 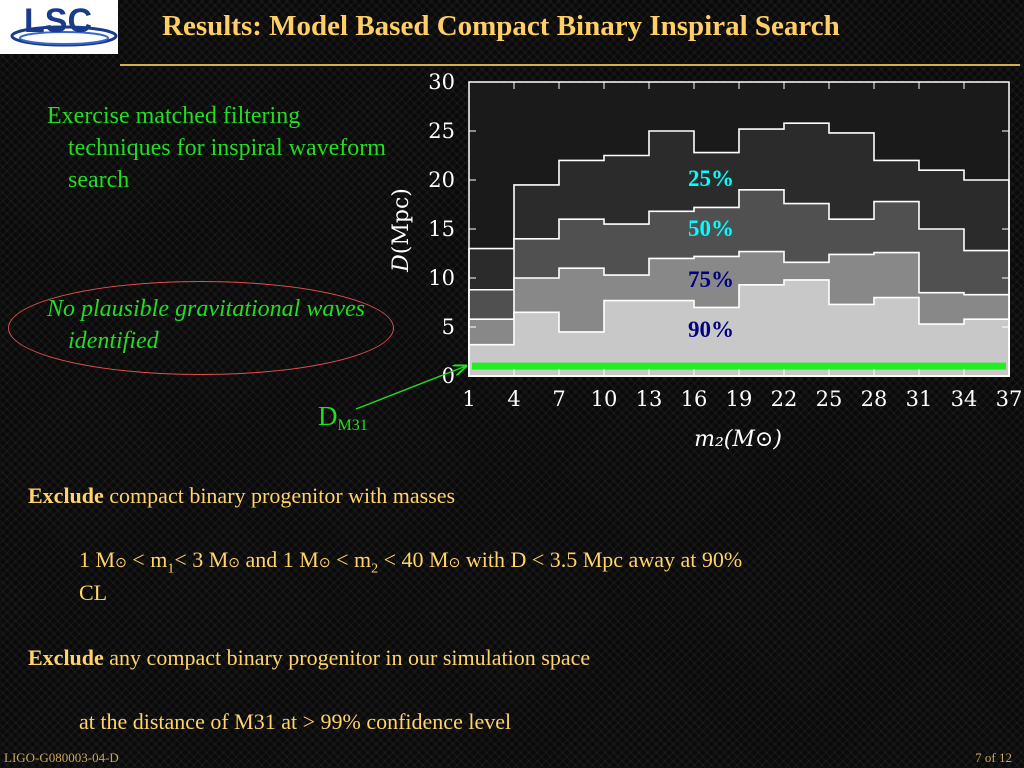 I want to click on x-axis-label: m₂(M⊙), so click(x=738, y=439).